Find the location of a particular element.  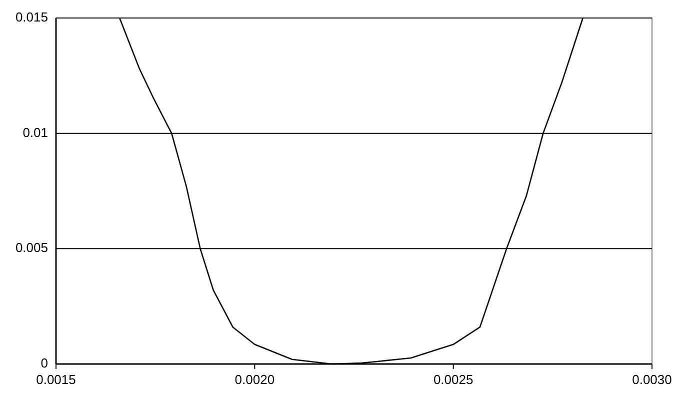

x-tick-label: 0.0015 is located at coordinates (56, 379).